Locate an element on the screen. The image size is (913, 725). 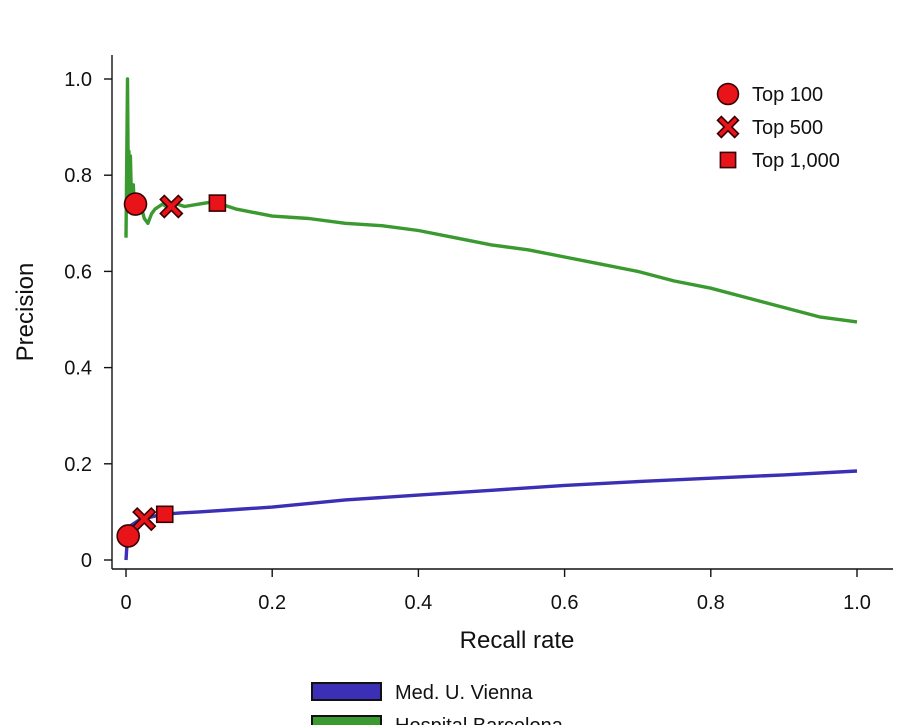
marker-legend-label: Top 1,000 is located at coordinates (796, 161).